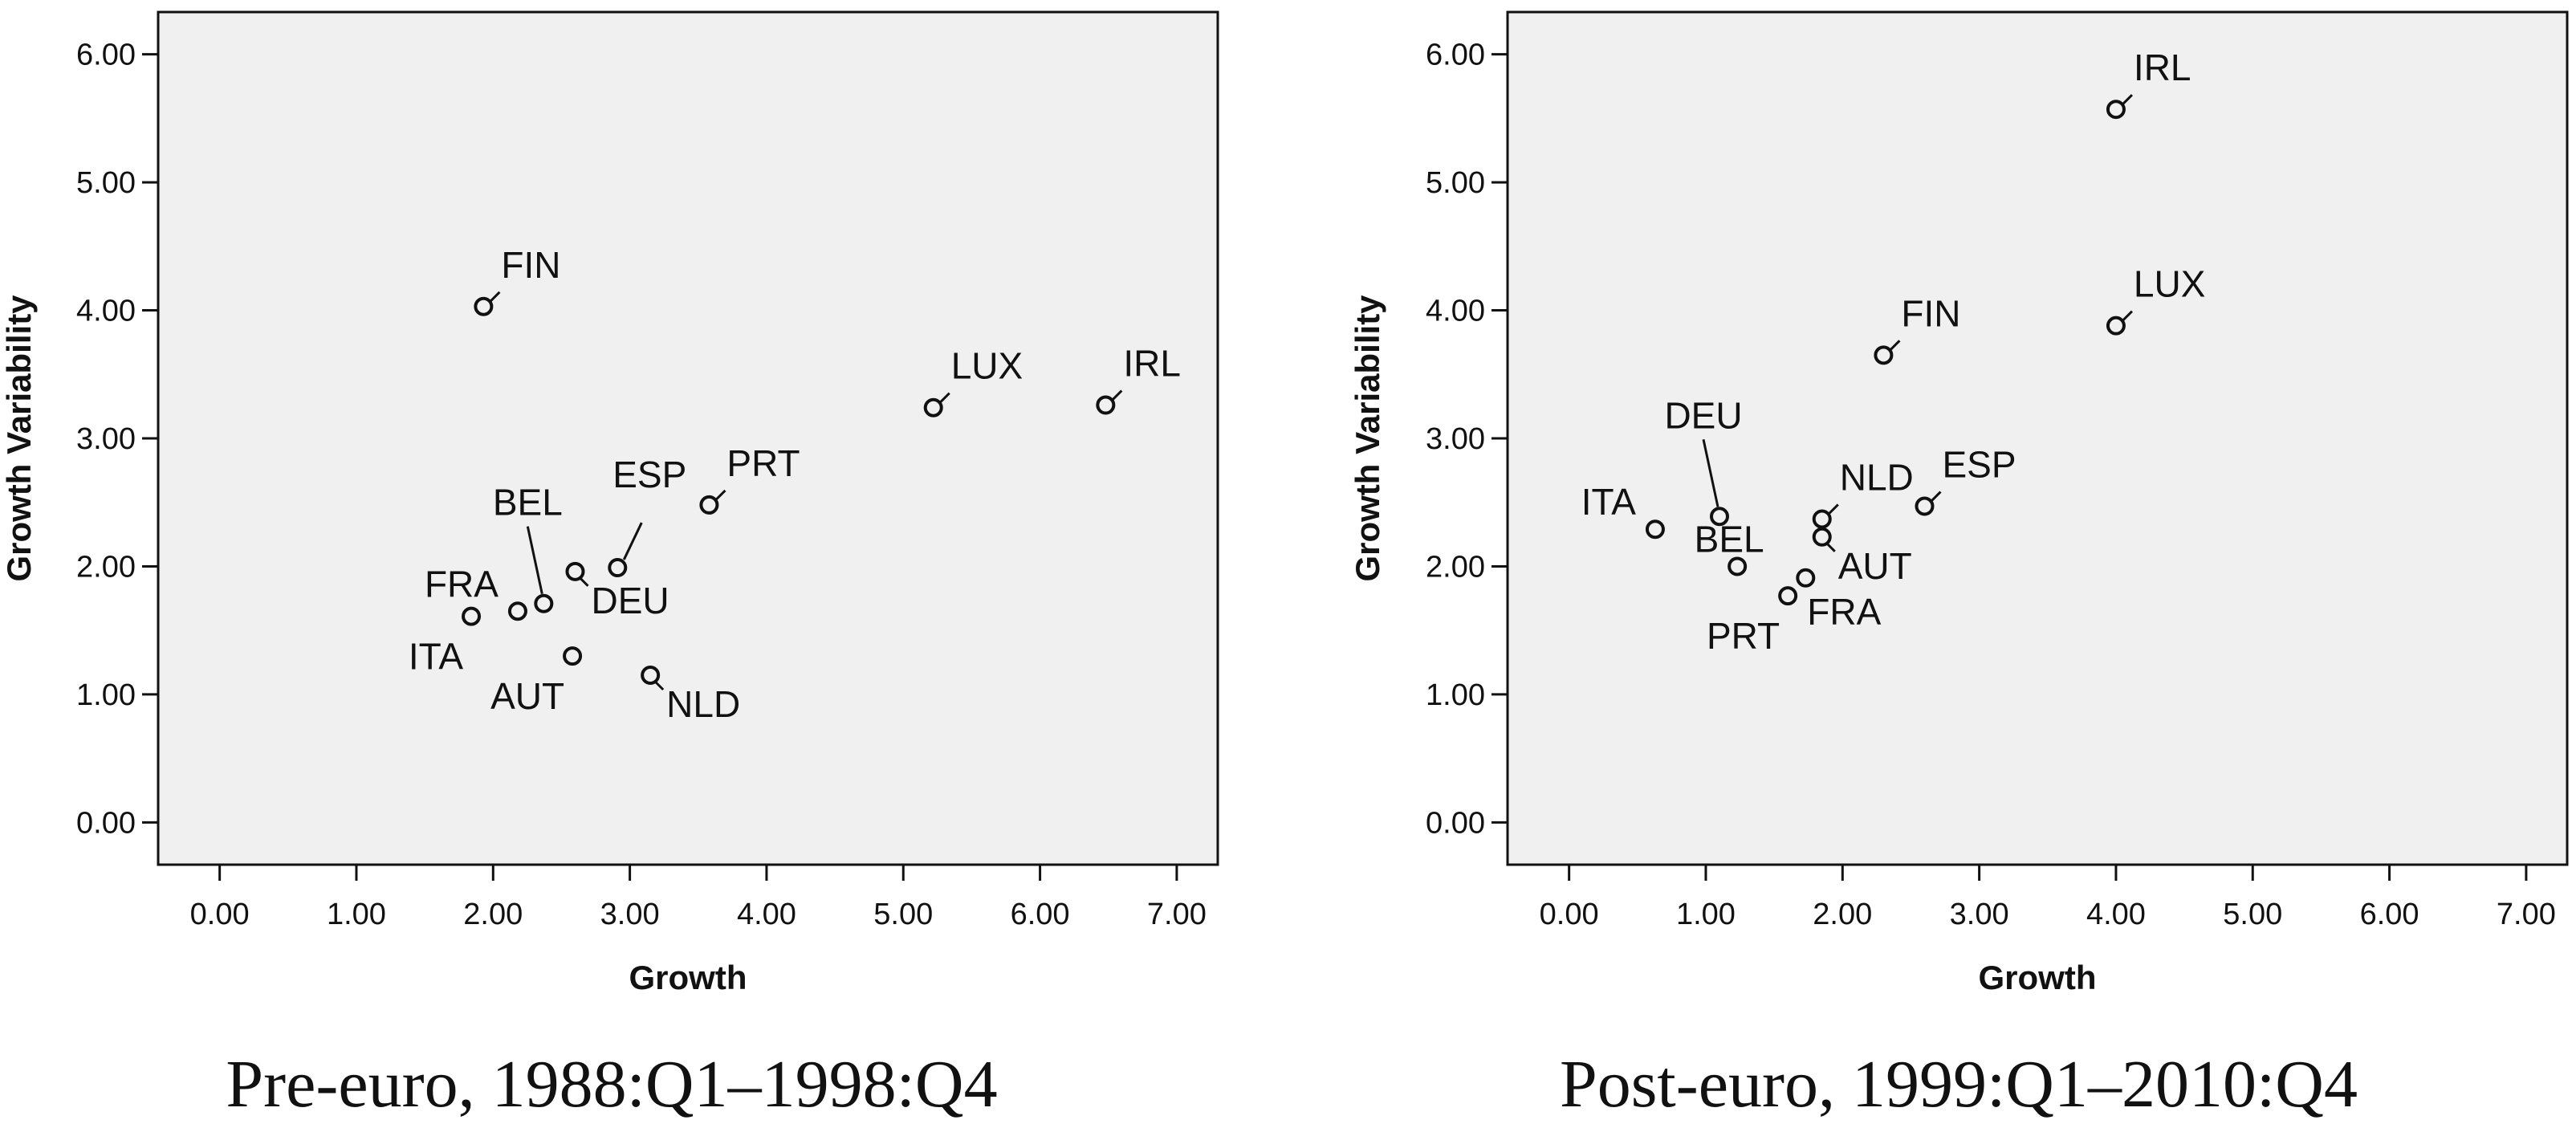 The height and width of the screenshot is (1124, 2576). Describe the element at coordinates (1456, 695) in the screenshot. I see `y-tick-label: 1.00` at that location.